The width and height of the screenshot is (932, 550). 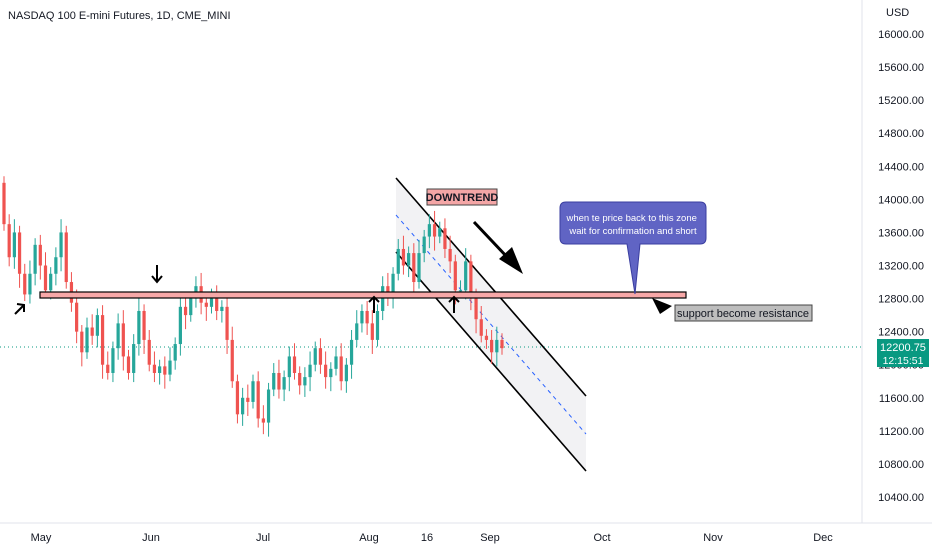 I want to click on time-axis: May Jun Jul Aug 16 Sep Oct Nov Dec, so click(x=466, y=533).